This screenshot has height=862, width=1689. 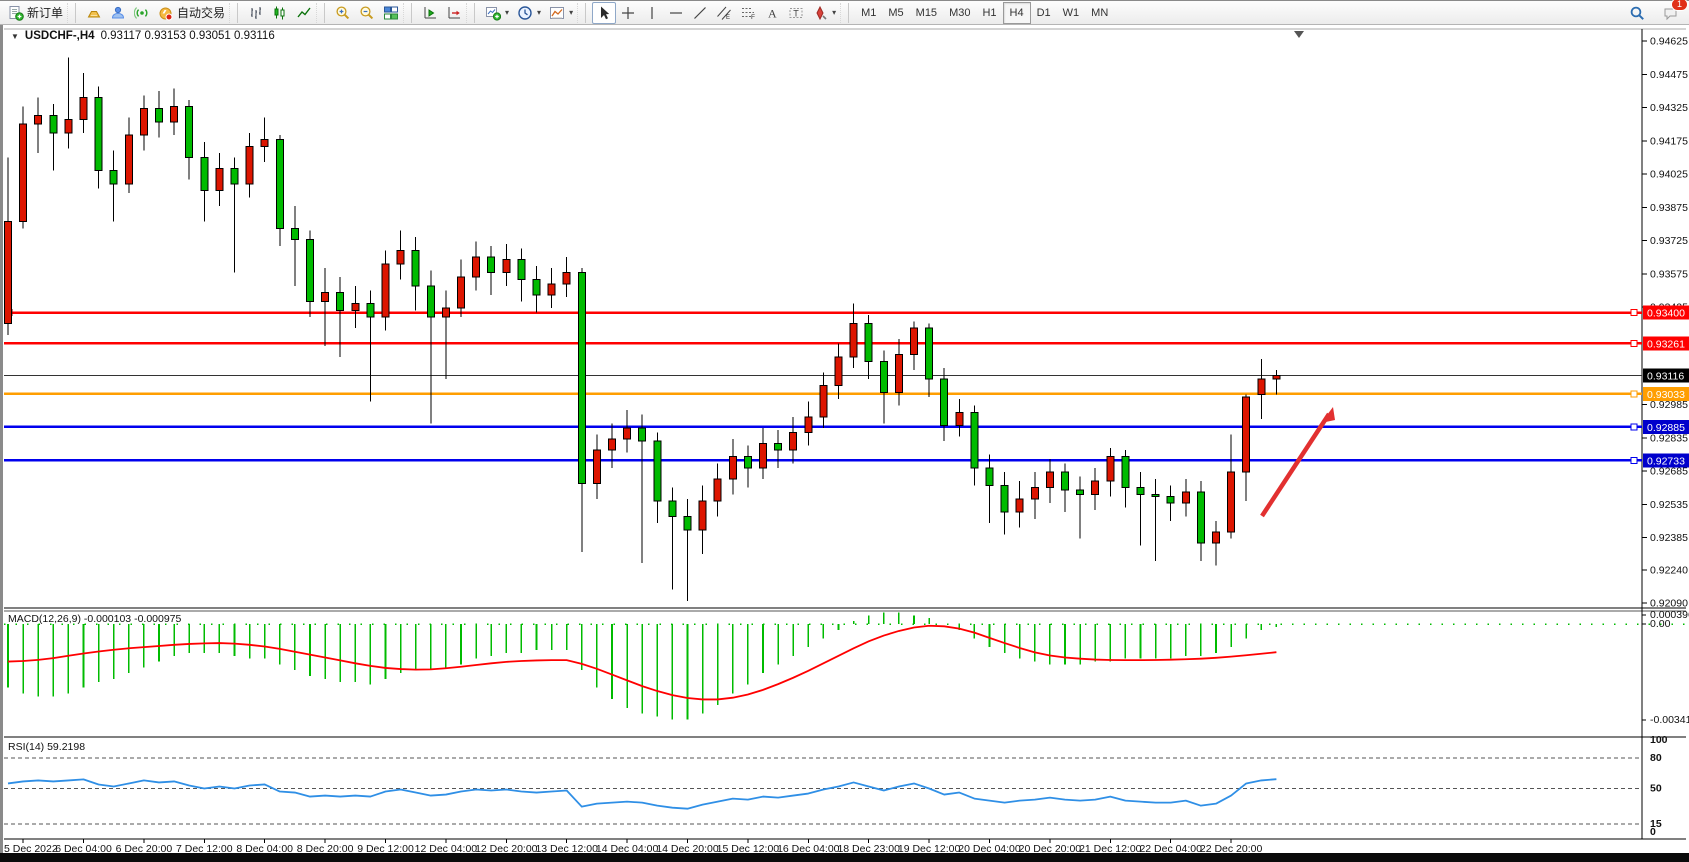 What do you see at coordinates (604, 12) in the screenshot?
I see `cursor-button` at bounding box center [604, 12].